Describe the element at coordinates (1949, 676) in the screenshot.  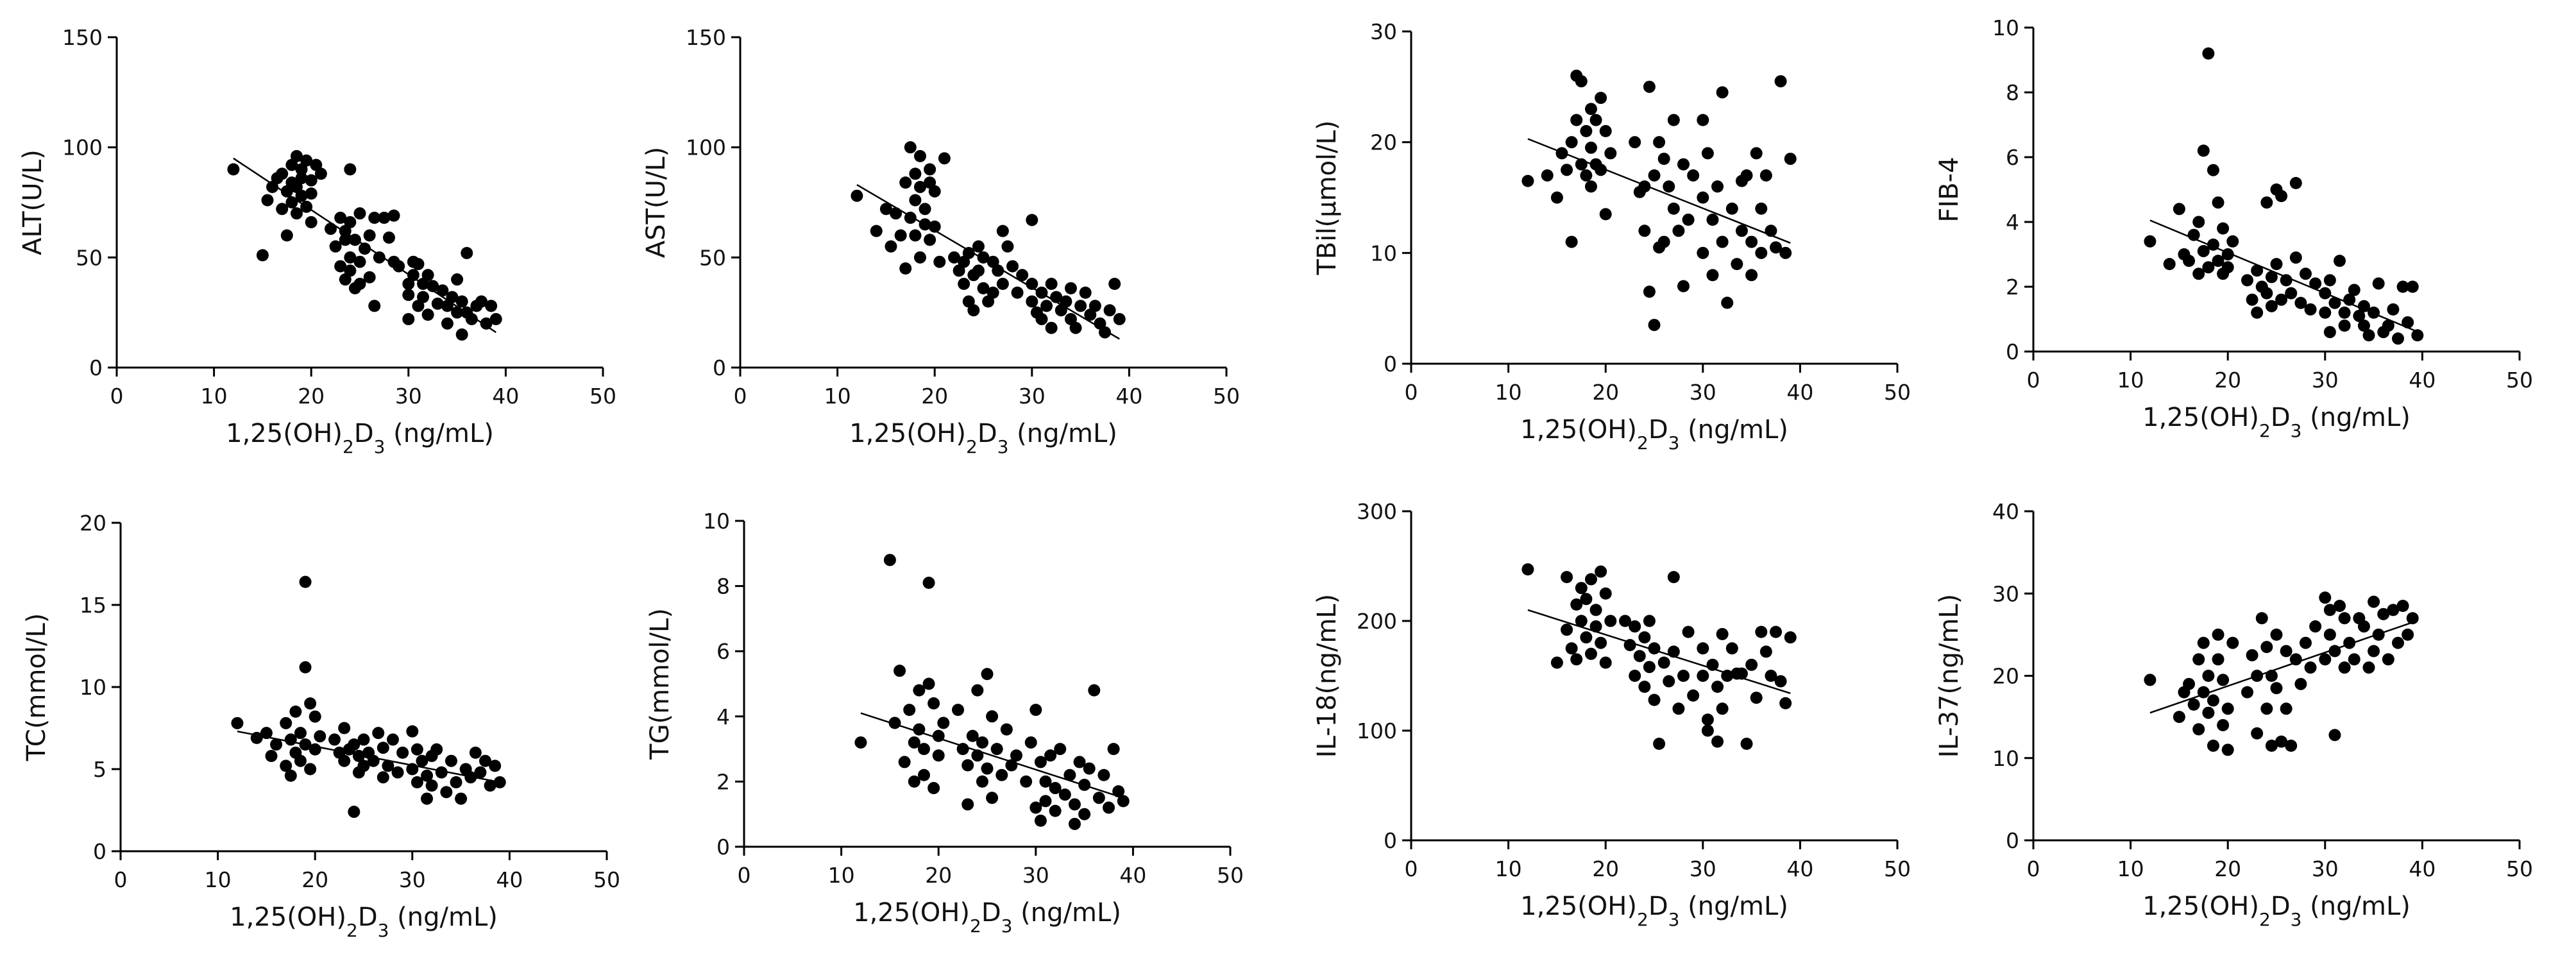
I see `y-axis-title: IL-37(ng/mL)` at that location.